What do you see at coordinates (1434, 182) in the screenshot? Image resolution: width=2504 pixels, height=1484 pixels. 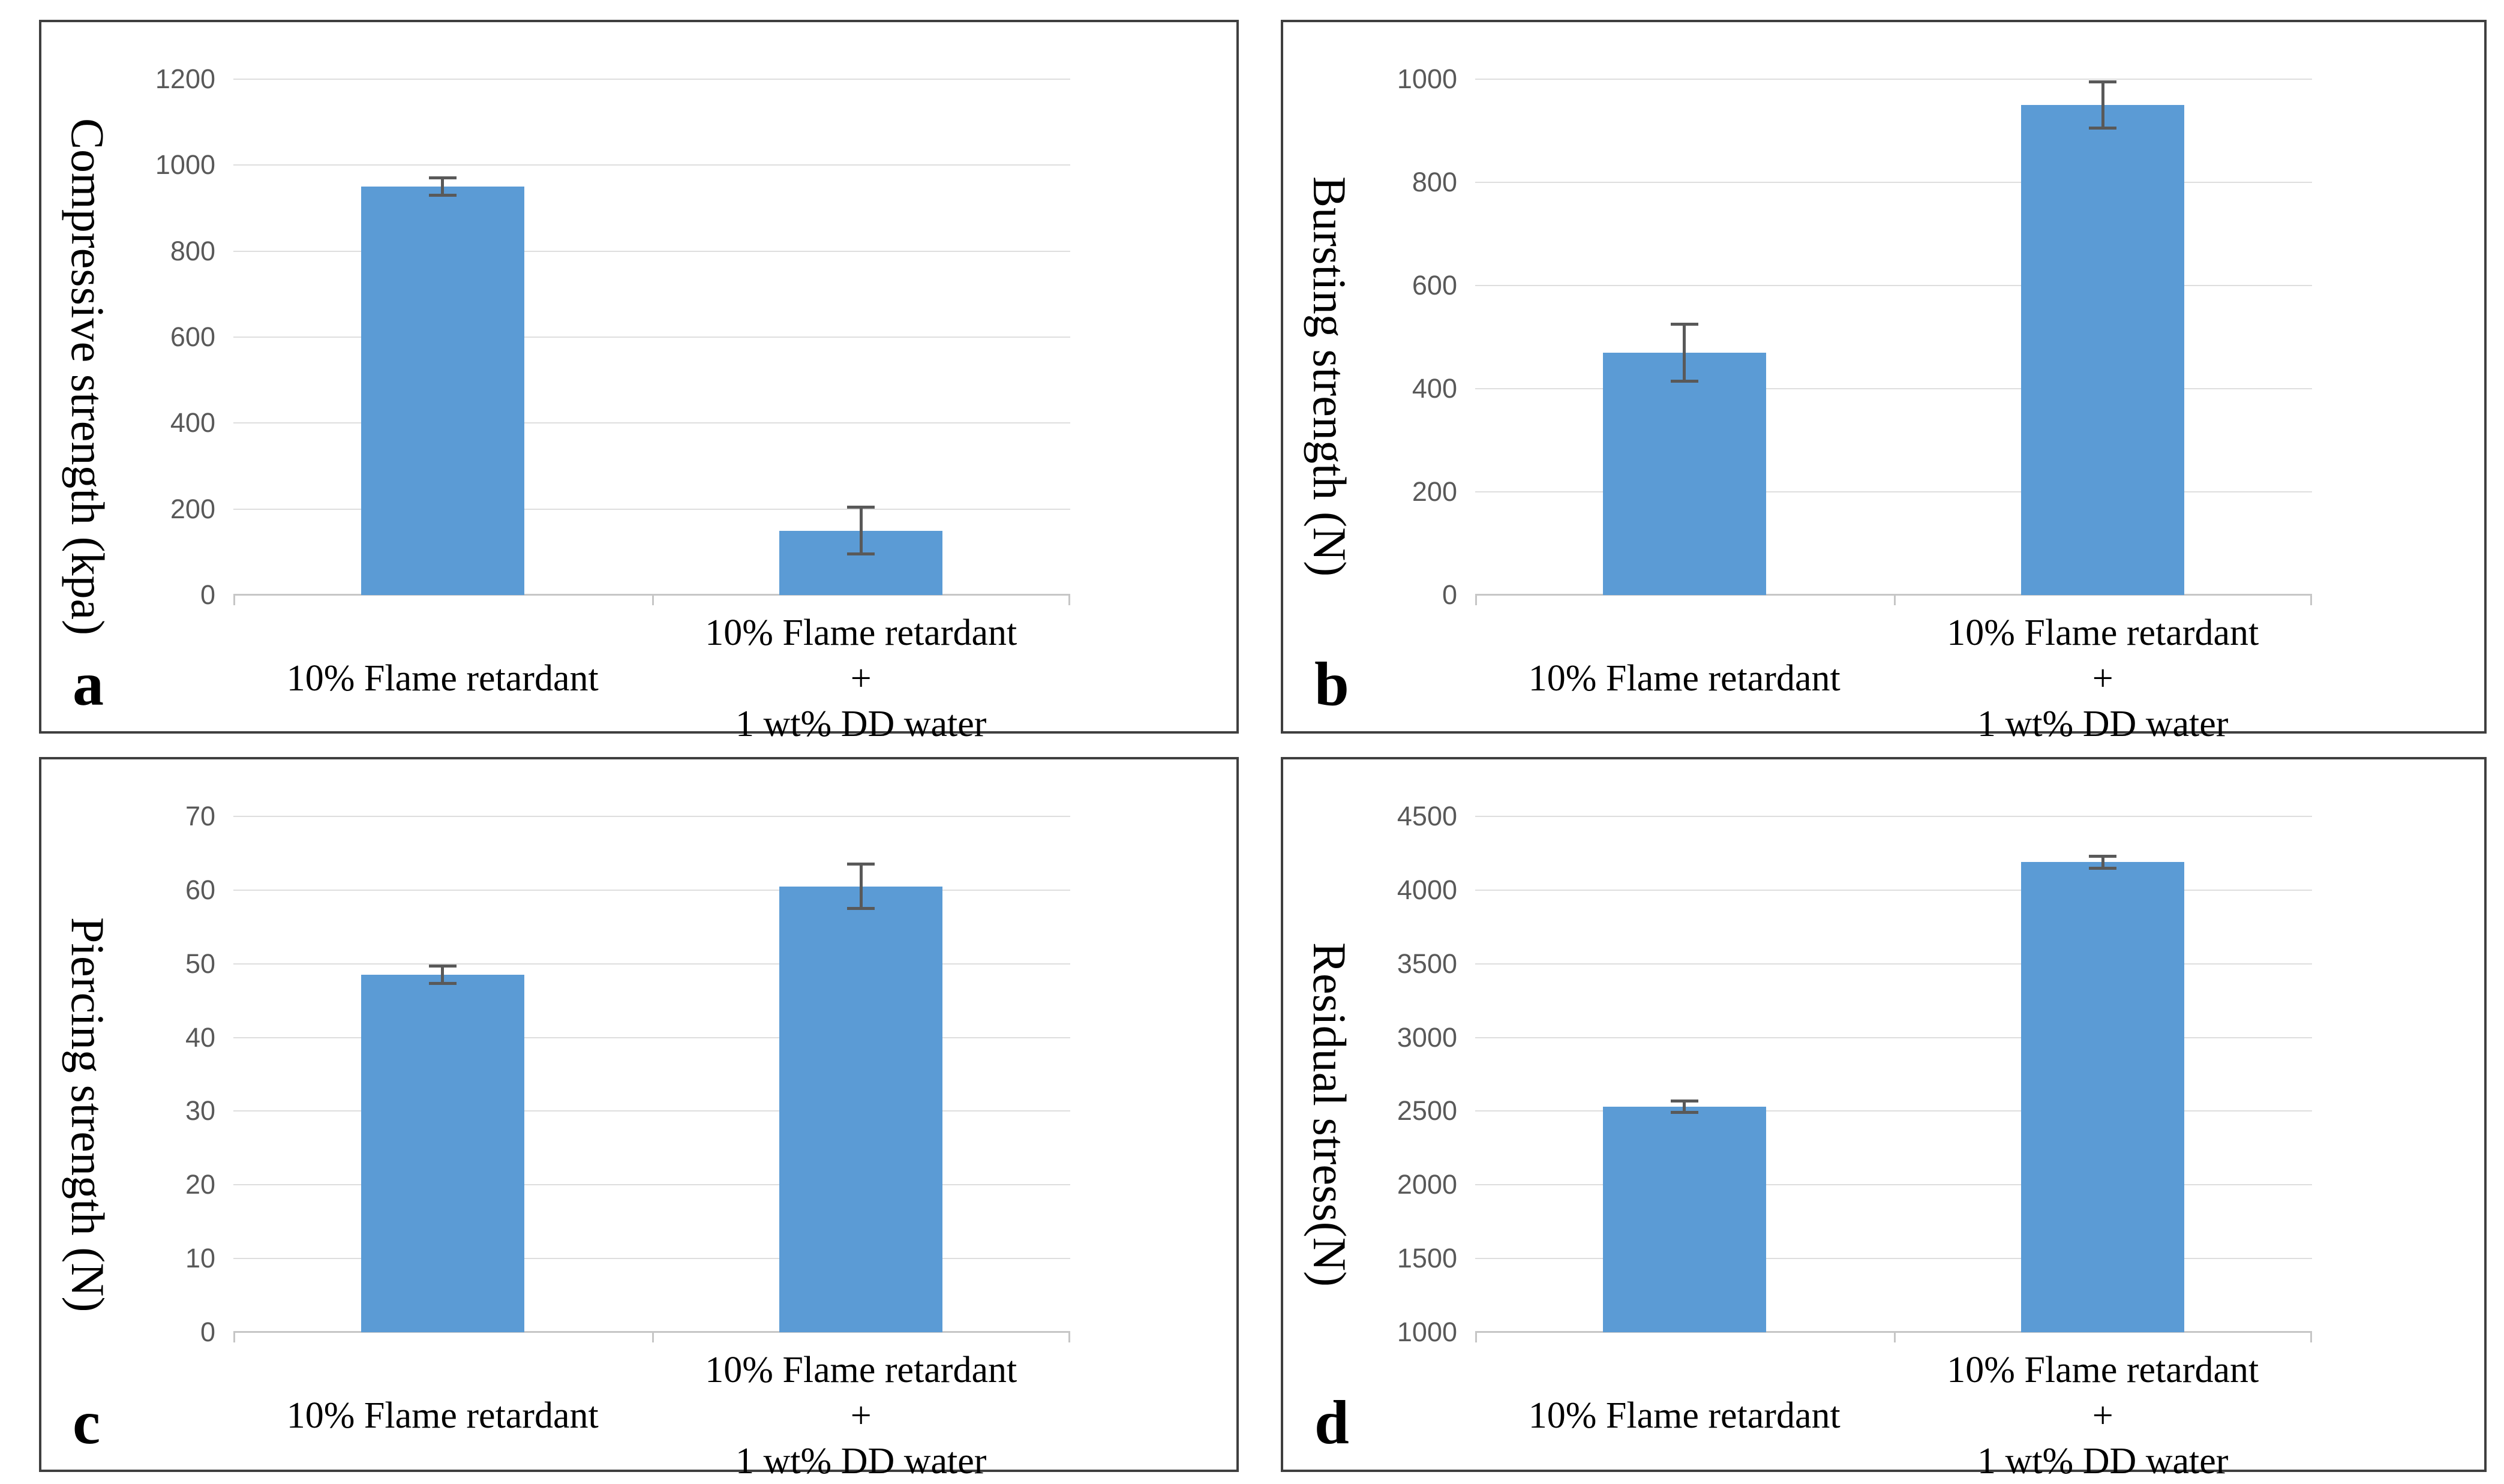 I see `y-tick-label: 800` at bounding box center [1434, 182].